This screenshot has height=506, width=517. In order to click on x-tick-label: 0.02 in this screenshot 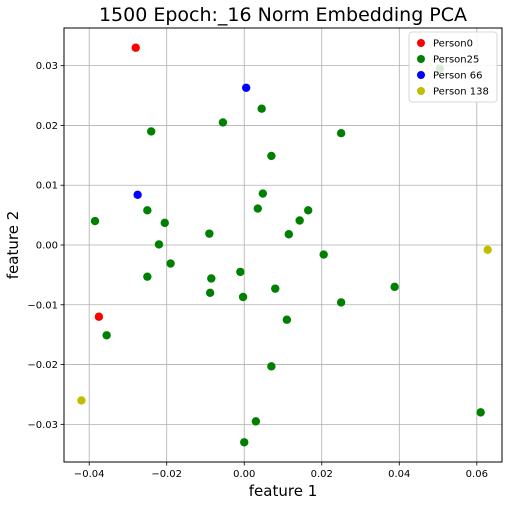, I will do `click(322, 474)`.